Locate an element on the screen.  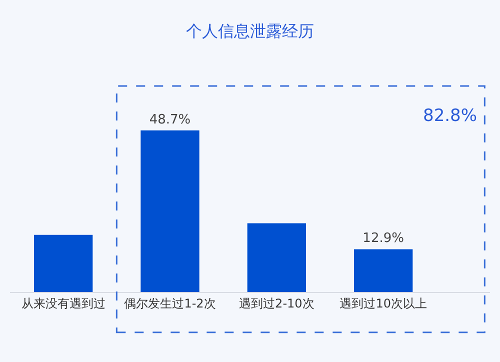
data-label: 48.7% is located at coordinates (170, 120).